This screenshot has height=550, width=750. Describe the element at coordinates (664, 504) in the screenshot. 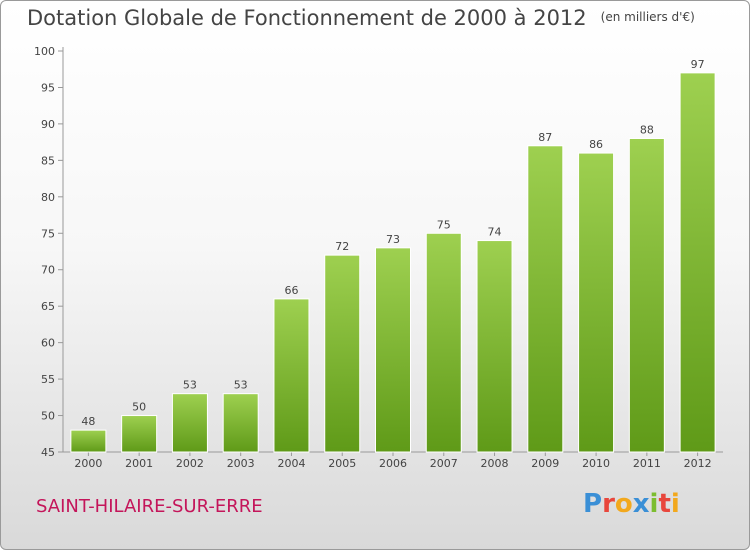

I see `logo-letter: t` at that location.